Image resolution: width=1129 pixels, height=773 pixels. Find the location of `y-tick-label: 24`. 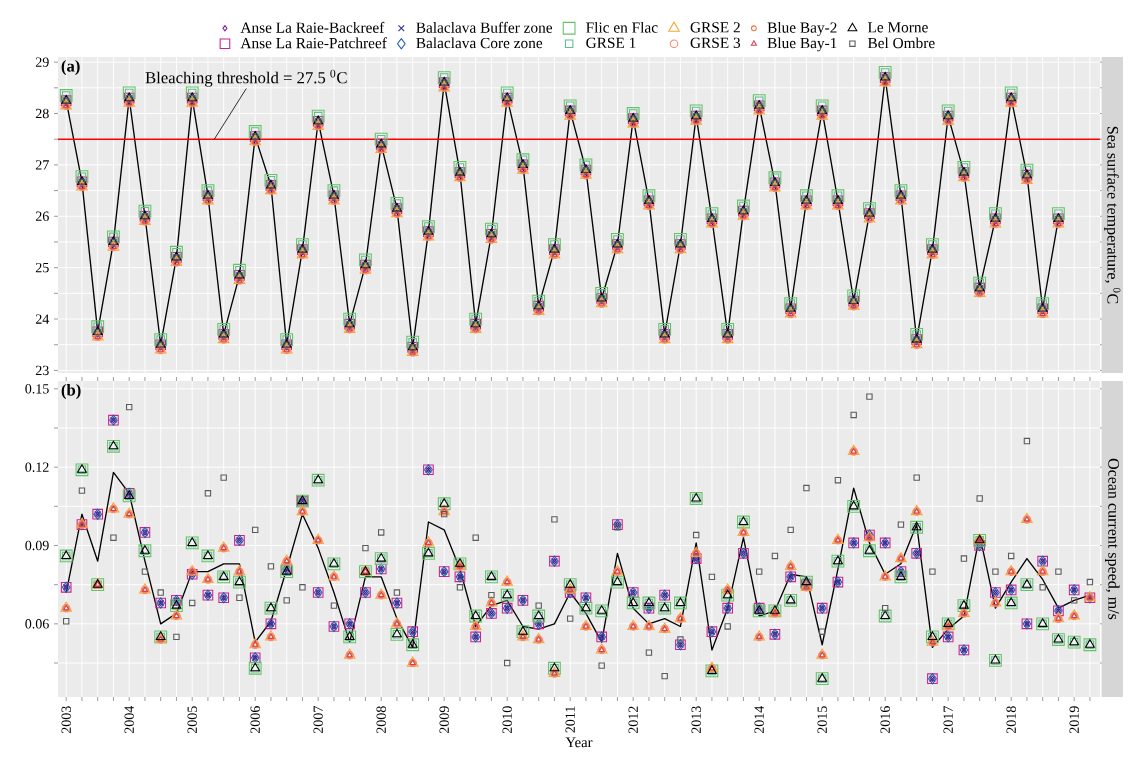

y-tick-label: 24 is located at coordinates (42, 319).